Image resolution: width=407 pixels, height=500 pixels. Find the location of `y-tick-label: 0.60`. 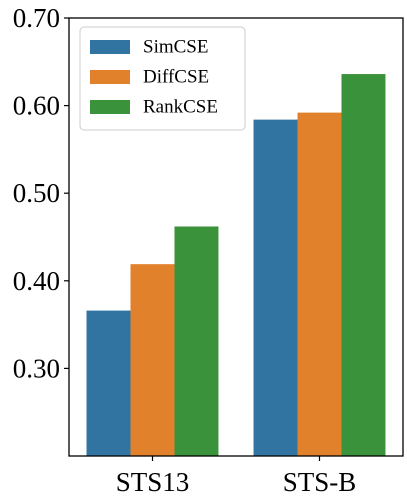

y-tick-label: 0.60 is located at coordinates (36, 106).